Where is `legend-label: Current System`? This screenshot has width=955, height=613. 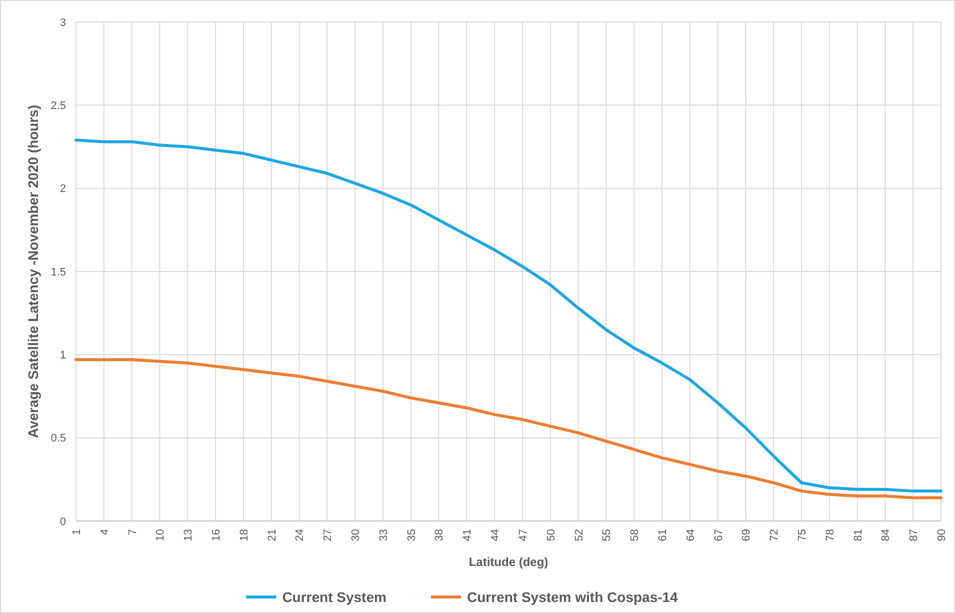
legend-label: Current System is located at coordinates (334, 596).